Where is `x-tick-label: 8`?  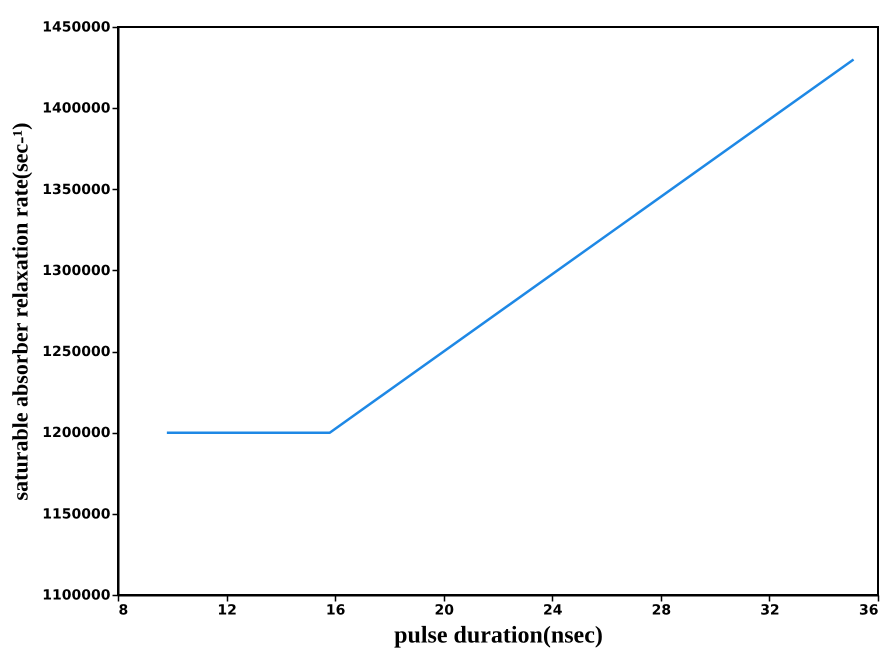 x-tick-label: 8 is located at coordinates (123, 610).